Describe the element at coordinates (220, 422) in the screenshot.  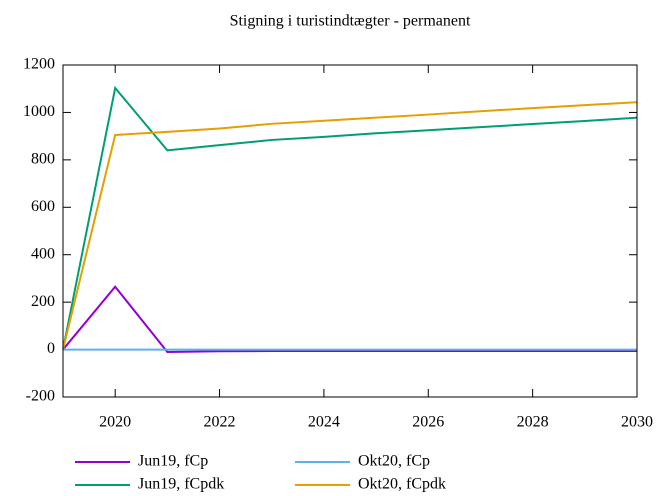
I see `x-tick-label: 2022` at that location.